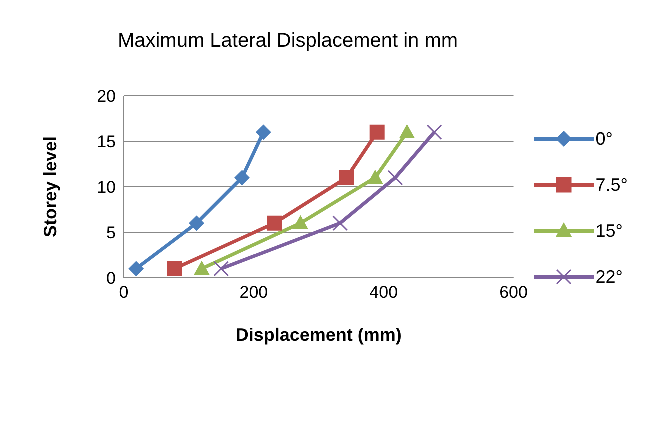 The width and height of the screenshot is (655, 421). I want to click on x-tick-label: 200, so click(254, 292).